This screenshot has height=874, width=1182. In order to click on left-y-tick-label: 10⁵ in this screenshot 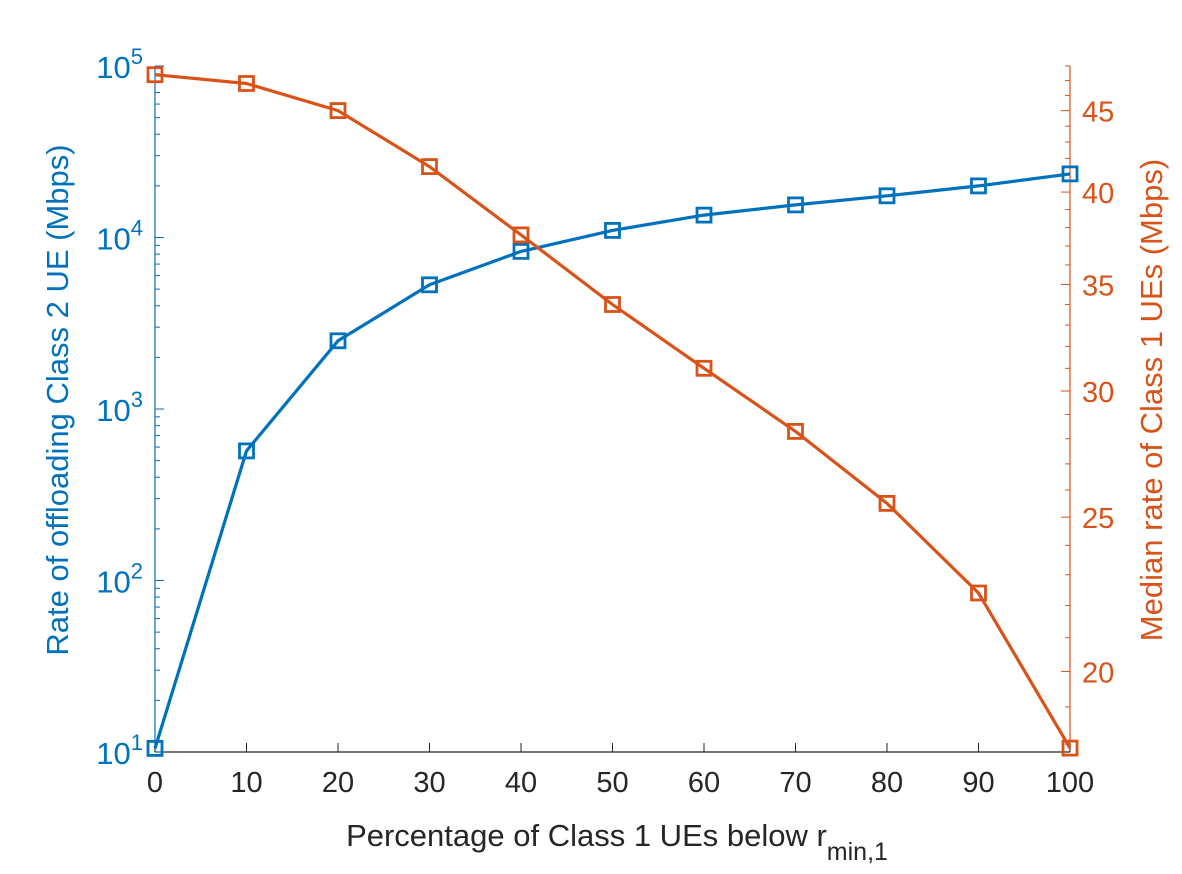, I will do `click(119, 64)`.